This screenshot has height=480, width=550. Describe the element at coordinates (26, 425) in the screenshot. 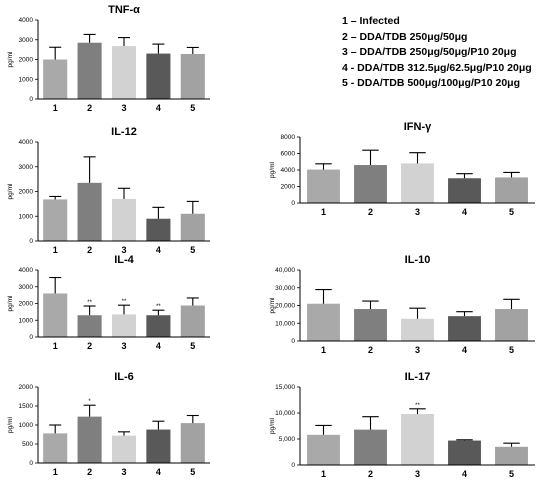

I see `y-tick-label: 1000` at that location.